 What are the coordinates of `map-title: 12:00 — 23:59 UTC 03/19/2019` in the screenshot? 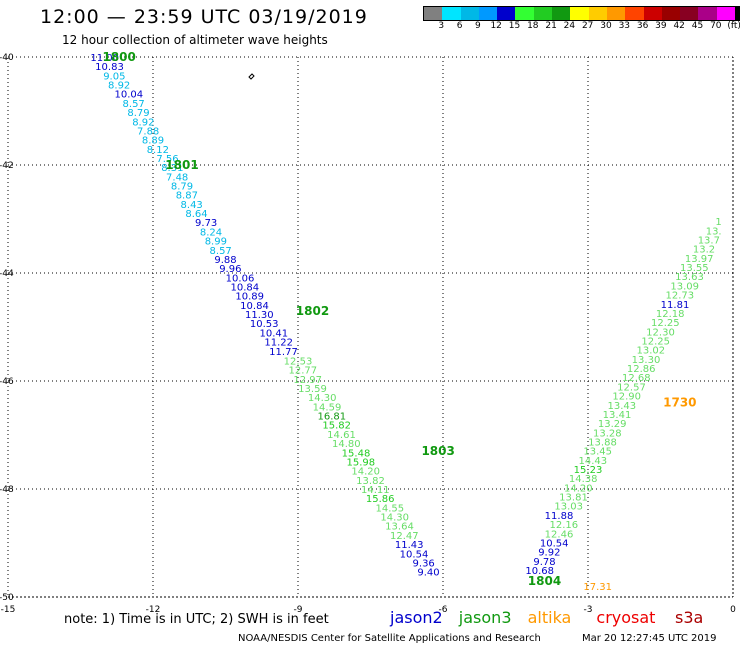 It's located at (204, 17).